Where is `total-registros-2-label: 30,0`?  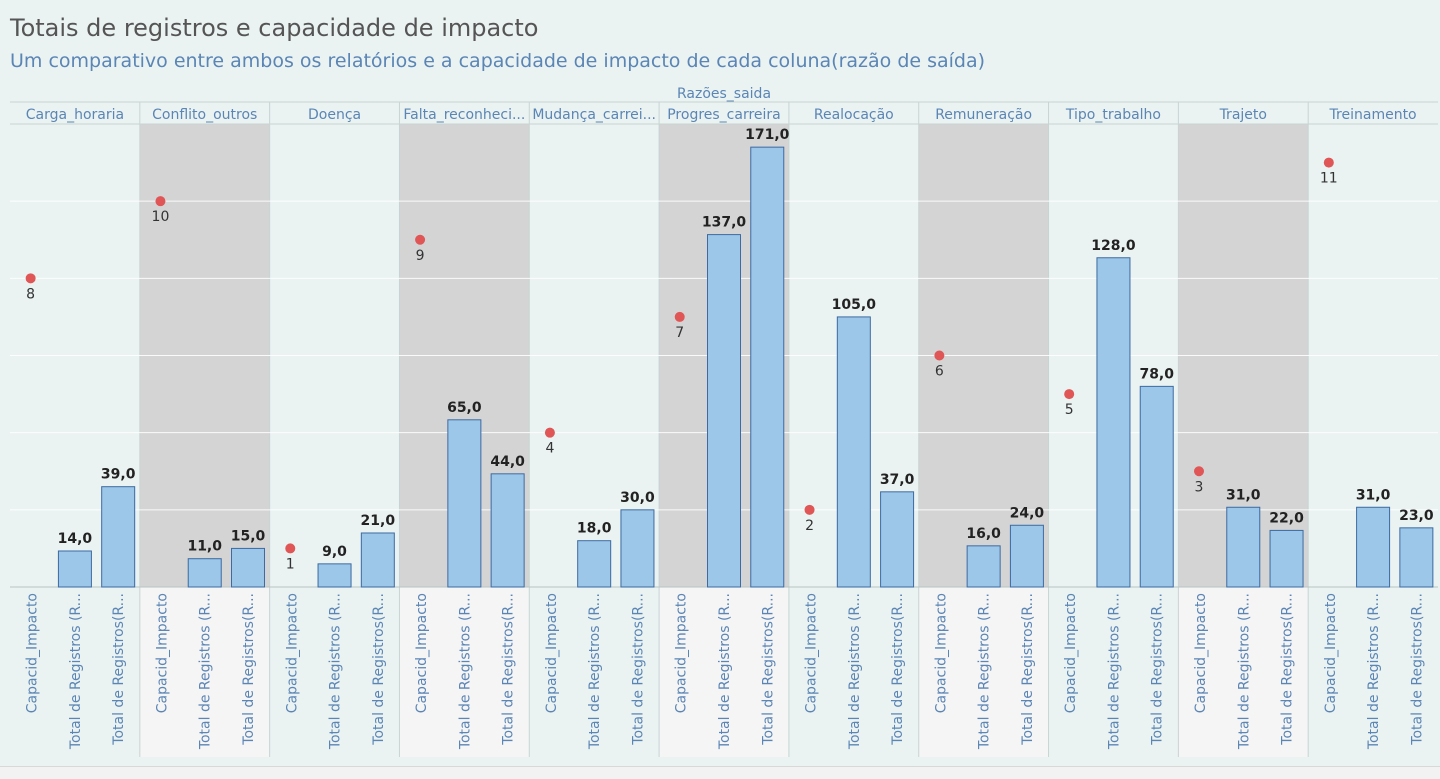 total-registros-2-label: 30,0 is located at coordinates (637, 498).